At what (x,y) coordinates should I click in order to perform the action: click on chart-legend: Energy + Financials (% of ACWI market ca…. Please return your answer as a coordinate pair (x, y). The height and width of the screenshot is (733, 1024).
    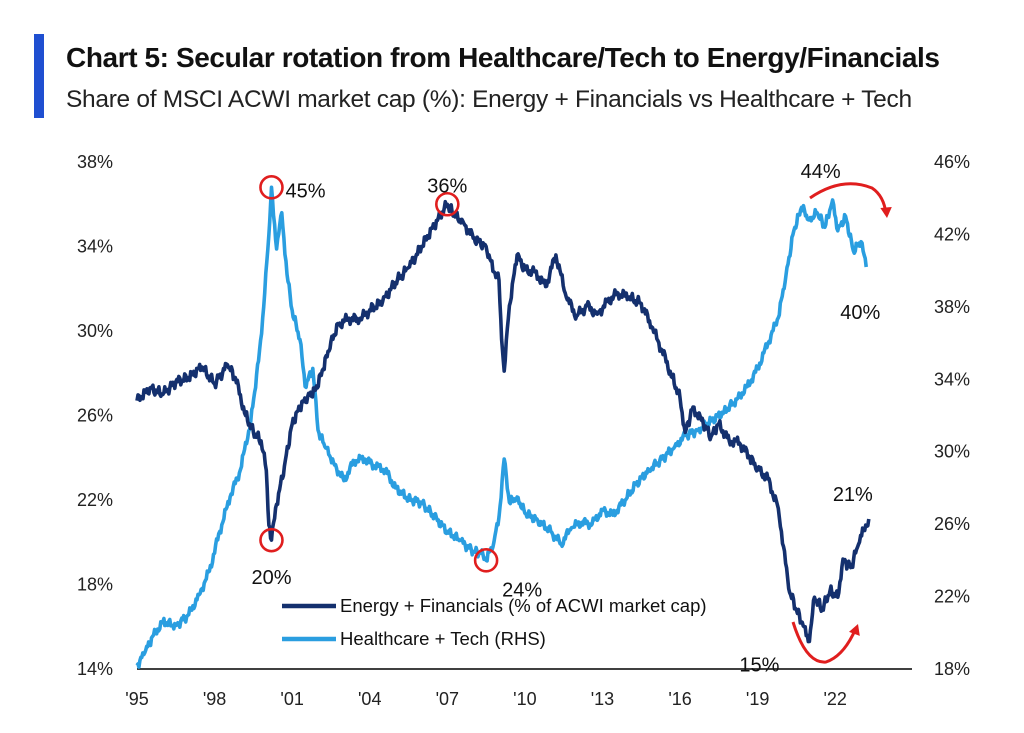
    Looking at the image, I should click on (494, 622).